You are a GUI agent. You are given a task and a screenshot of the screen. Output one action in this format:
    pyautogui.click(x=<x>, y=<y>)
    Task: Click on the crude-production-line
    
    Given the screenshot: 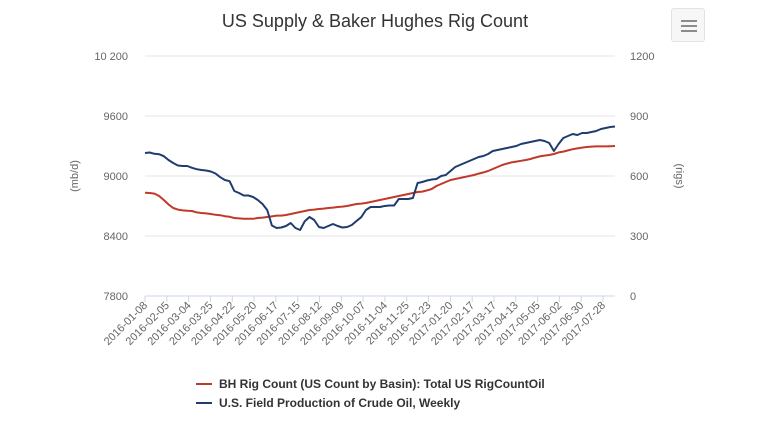 What is the action you would take?
    pyautogui.click(x=380, y=178)
    